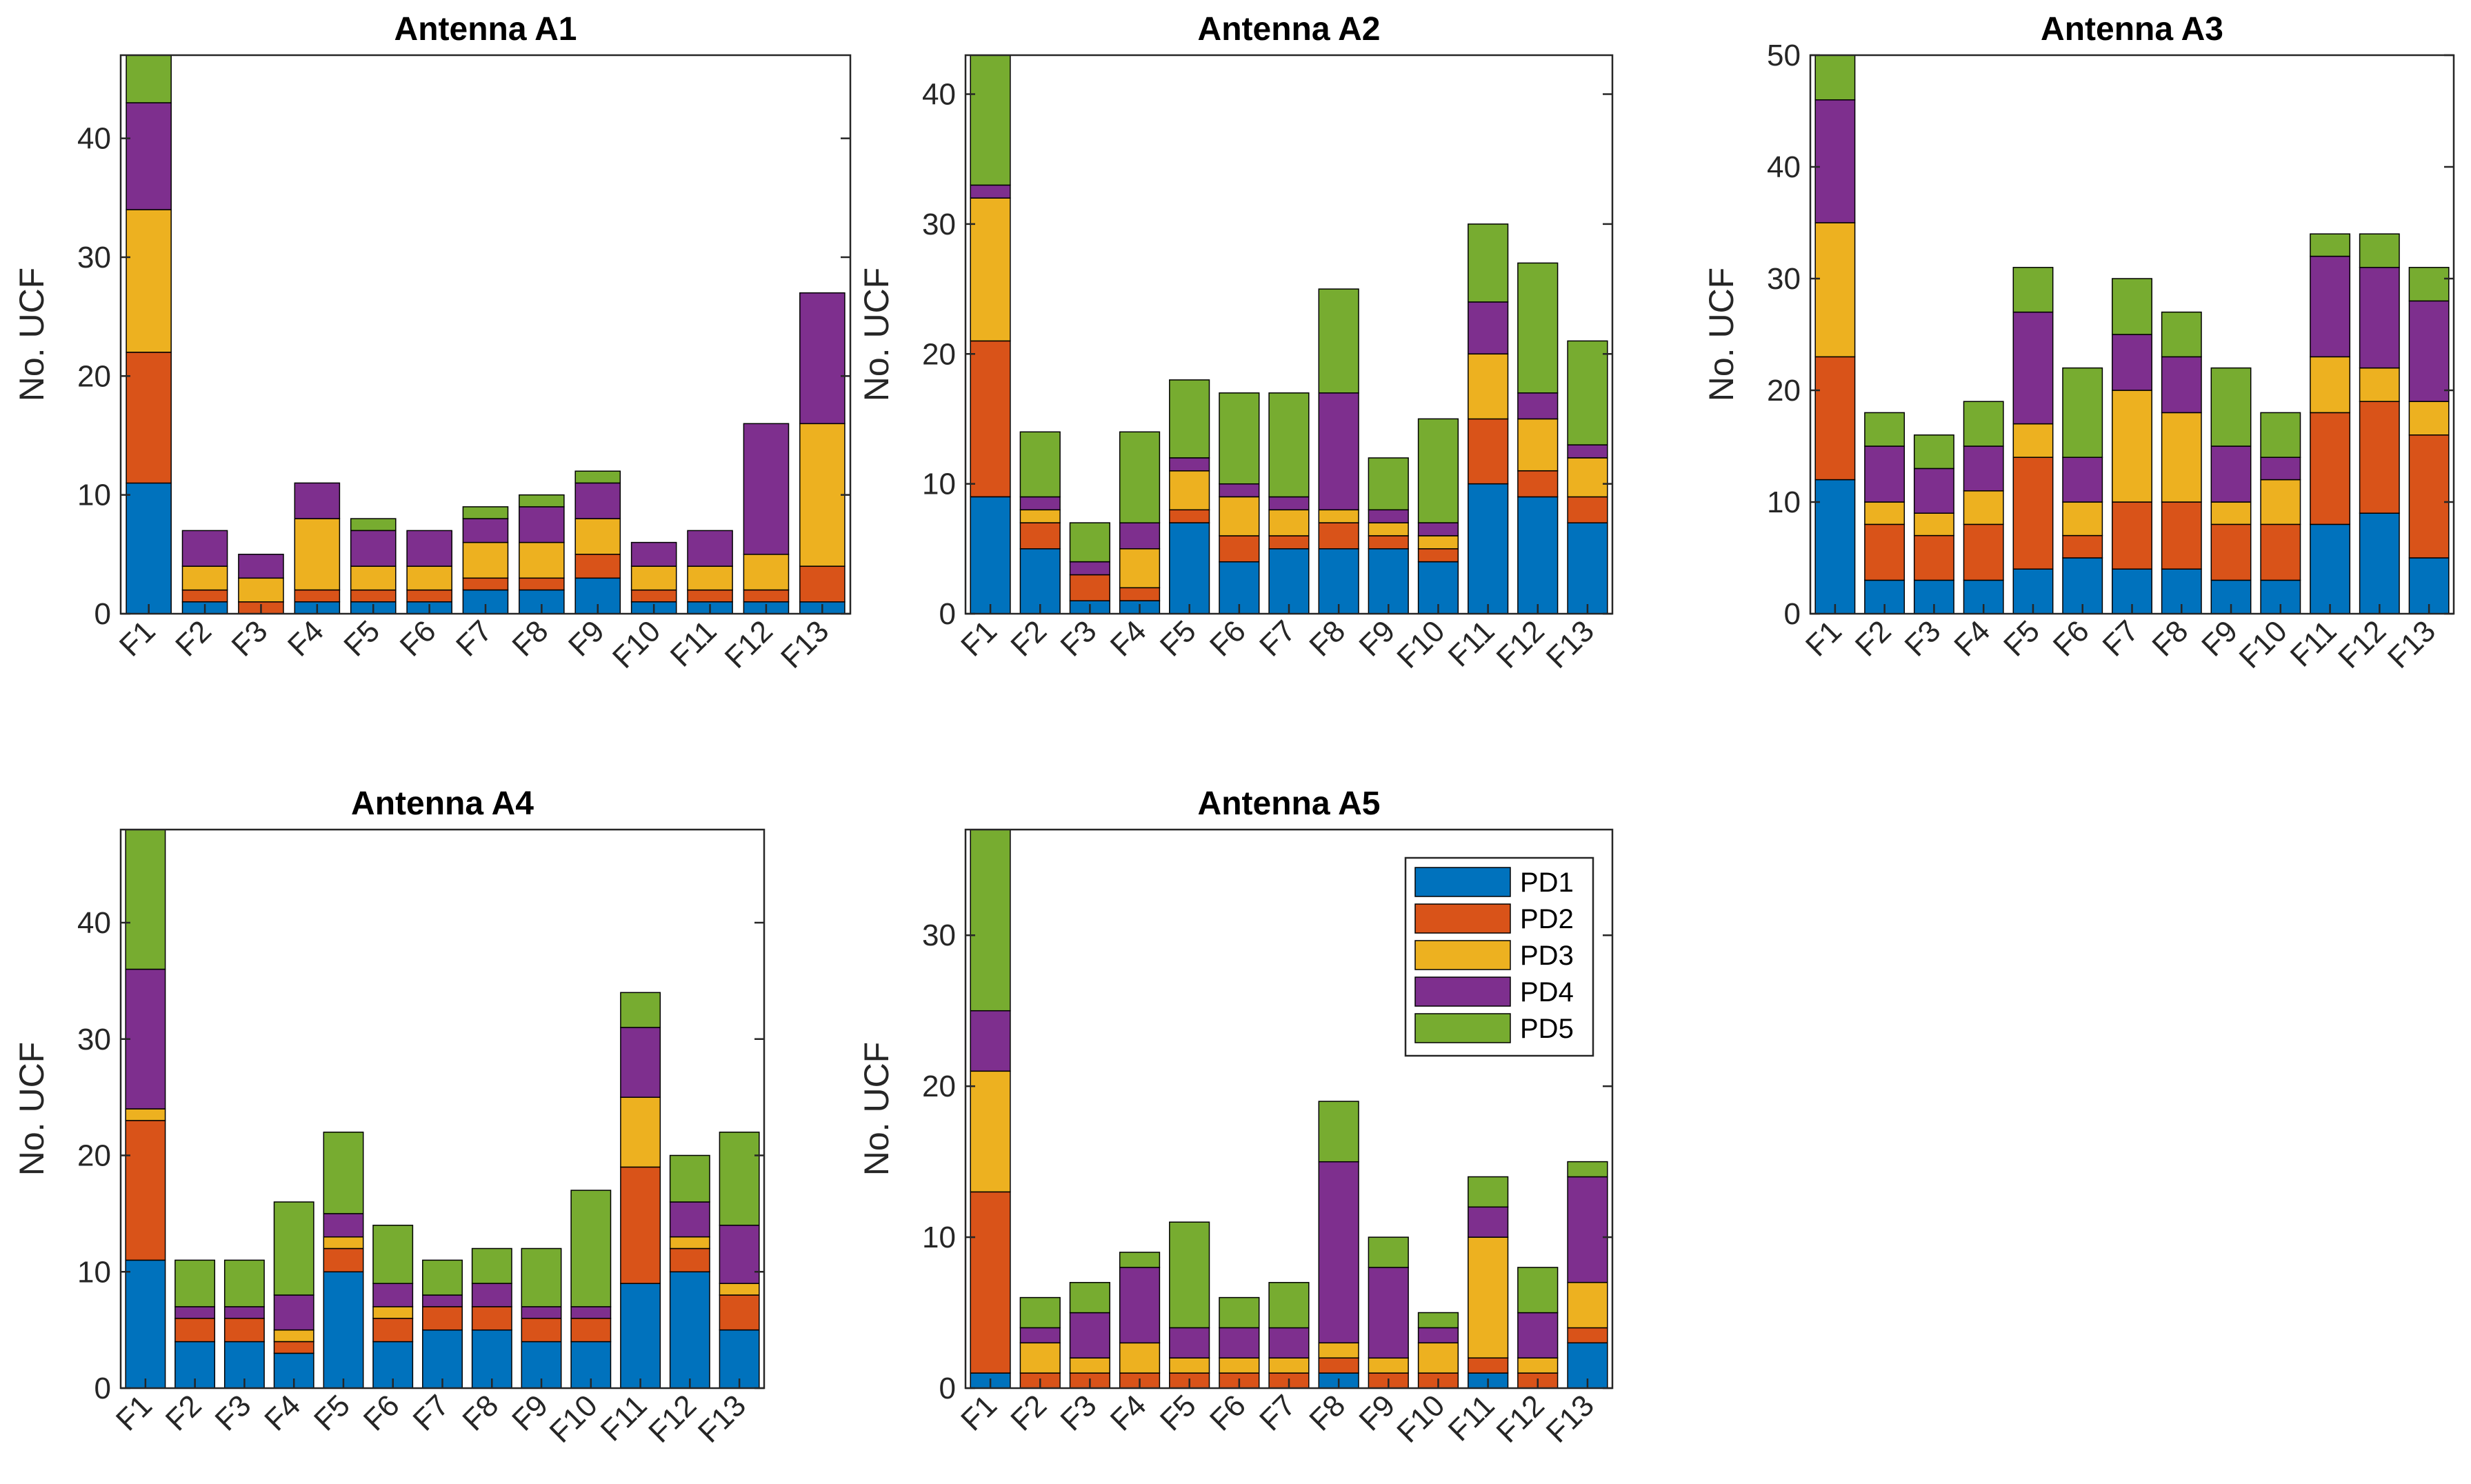 The width and height of the screenshot is (2471, 1484). What do you see at coordinates (1128, 638) in the screenshot?
I see `x-tick-label-F4: F4` at bounding box center [1128, 638].